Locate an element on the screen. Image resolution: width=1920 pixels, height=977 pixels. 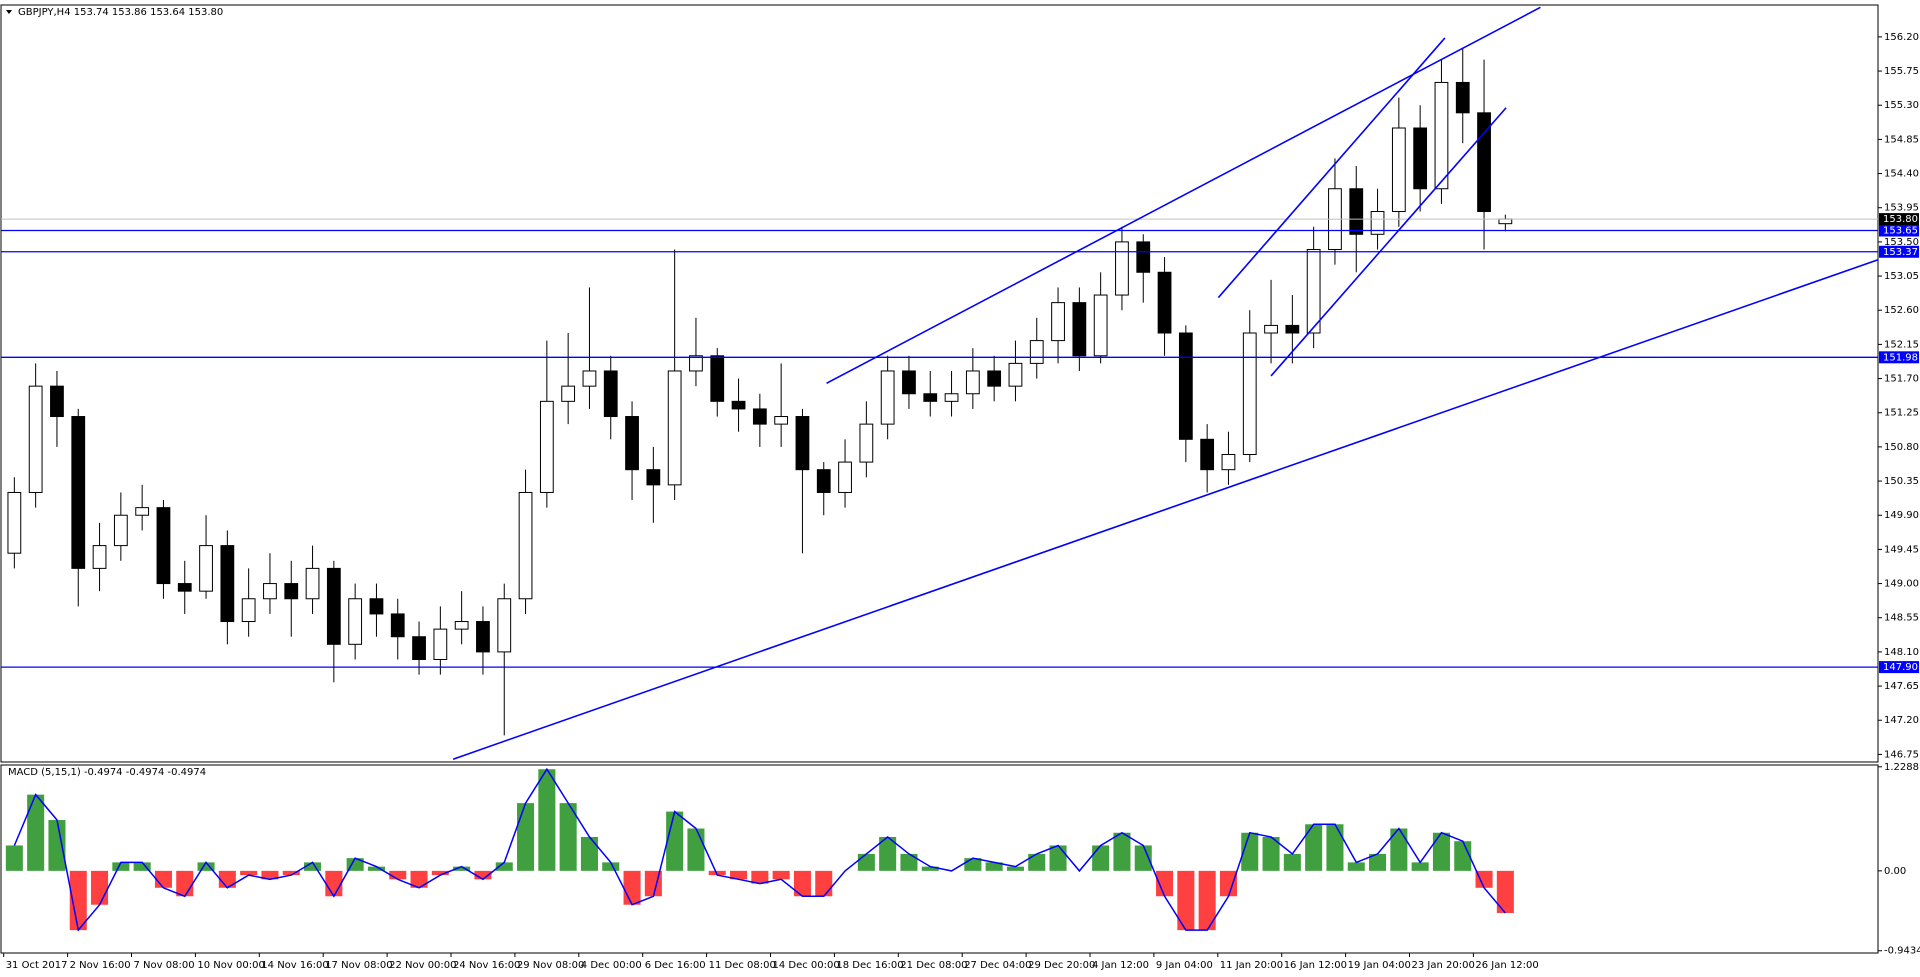
x-tick-label: 14 Dec 00:00 is located at coordinates (806, 965).